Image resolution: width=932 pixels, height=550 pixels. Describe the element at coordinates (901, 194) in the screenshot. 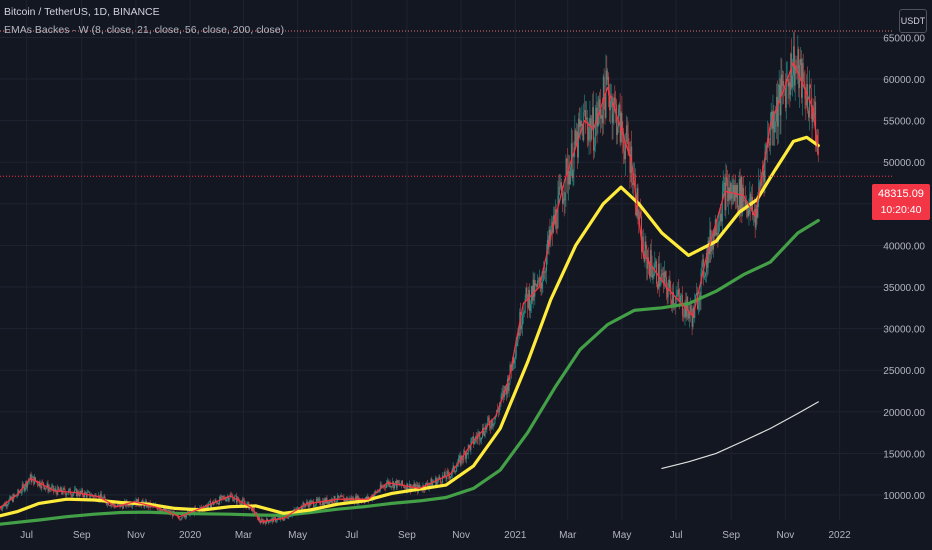

I see `last-price-value: 48315.09` at that location.